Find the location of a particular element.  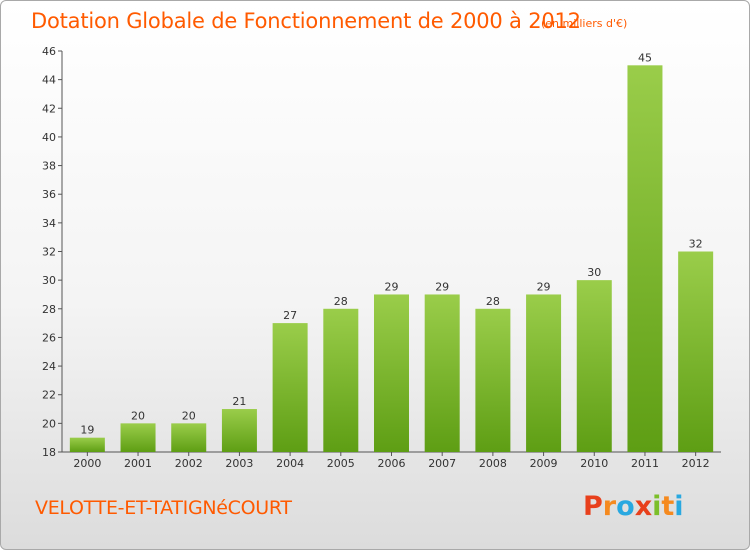

x-tick-label: 2010 is located at coordinates (594, 463).